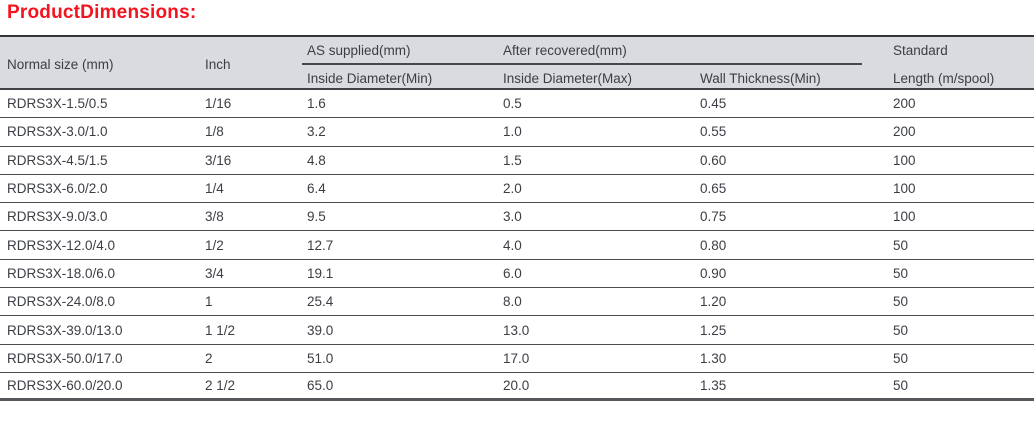 The image size is (1034, 421). Describe the element at coordinates (65, 358) in the screenshot. I see `cell-model: RDRS3X-50.0/17.0` at that location.